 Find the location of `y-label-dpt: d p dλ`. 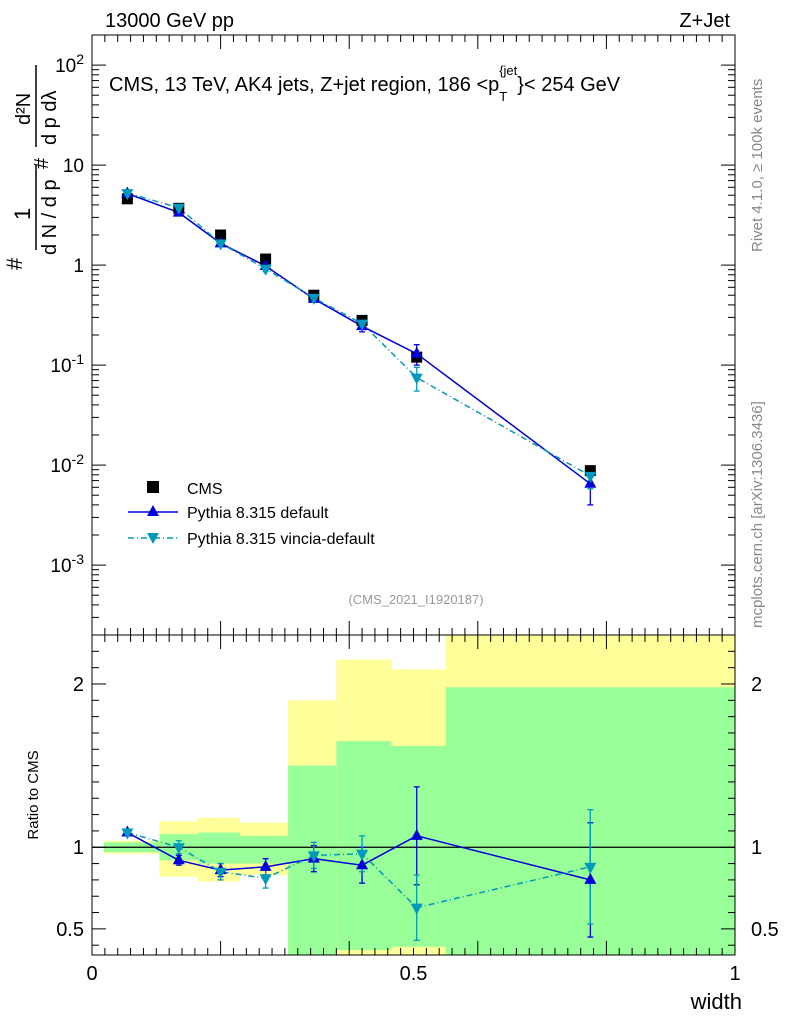

y-label-dpt: d p dλ is located at coordinates (50, 118).